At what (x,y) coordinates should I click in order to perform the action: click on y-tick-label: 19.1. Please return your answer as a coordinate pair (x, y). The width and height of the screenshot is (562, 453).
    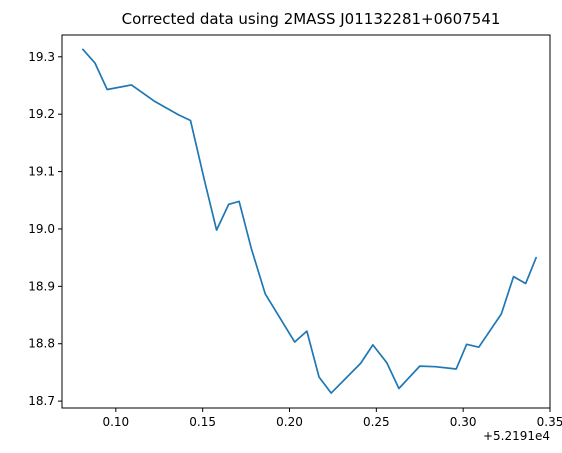
    Looking at the image, I should click on (41, 172).